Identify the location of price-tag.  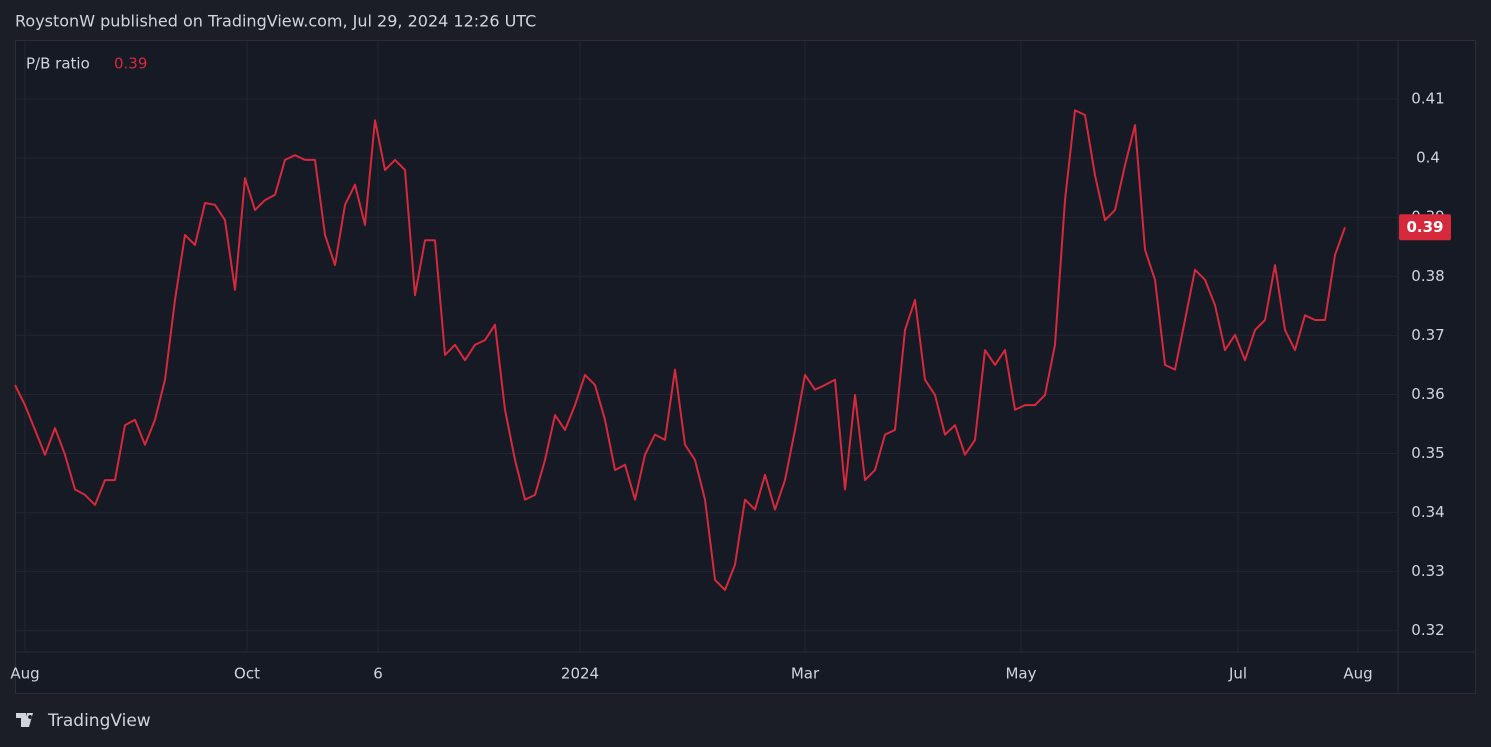
(1425, 227).